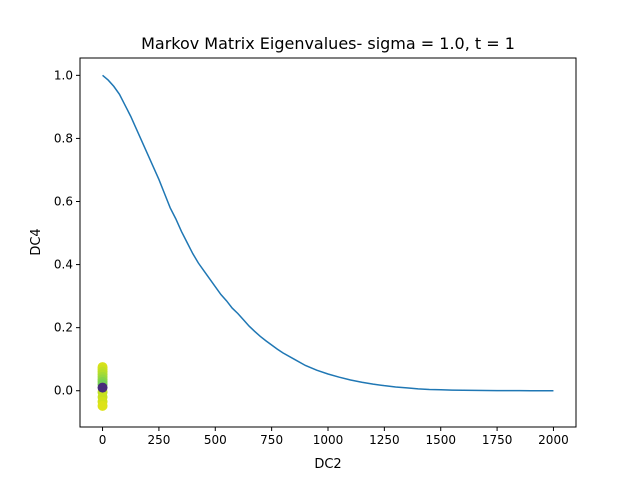 The width and height of the screenshot is (640, 480). What do you see at coordinates (63, 75) in the screenshot?
I see `y-tick-label: 1.0` at bounding box center [63, 75].